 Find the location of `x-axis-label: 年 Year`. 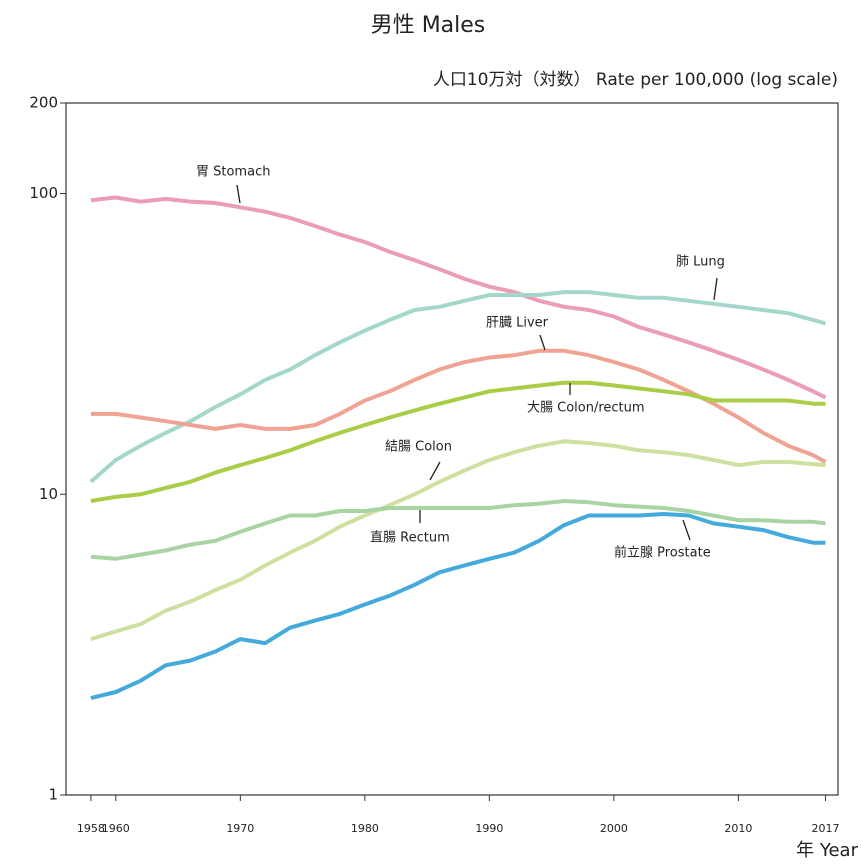

x-axis-label: 年 Year is located at coordinates (827, 850).